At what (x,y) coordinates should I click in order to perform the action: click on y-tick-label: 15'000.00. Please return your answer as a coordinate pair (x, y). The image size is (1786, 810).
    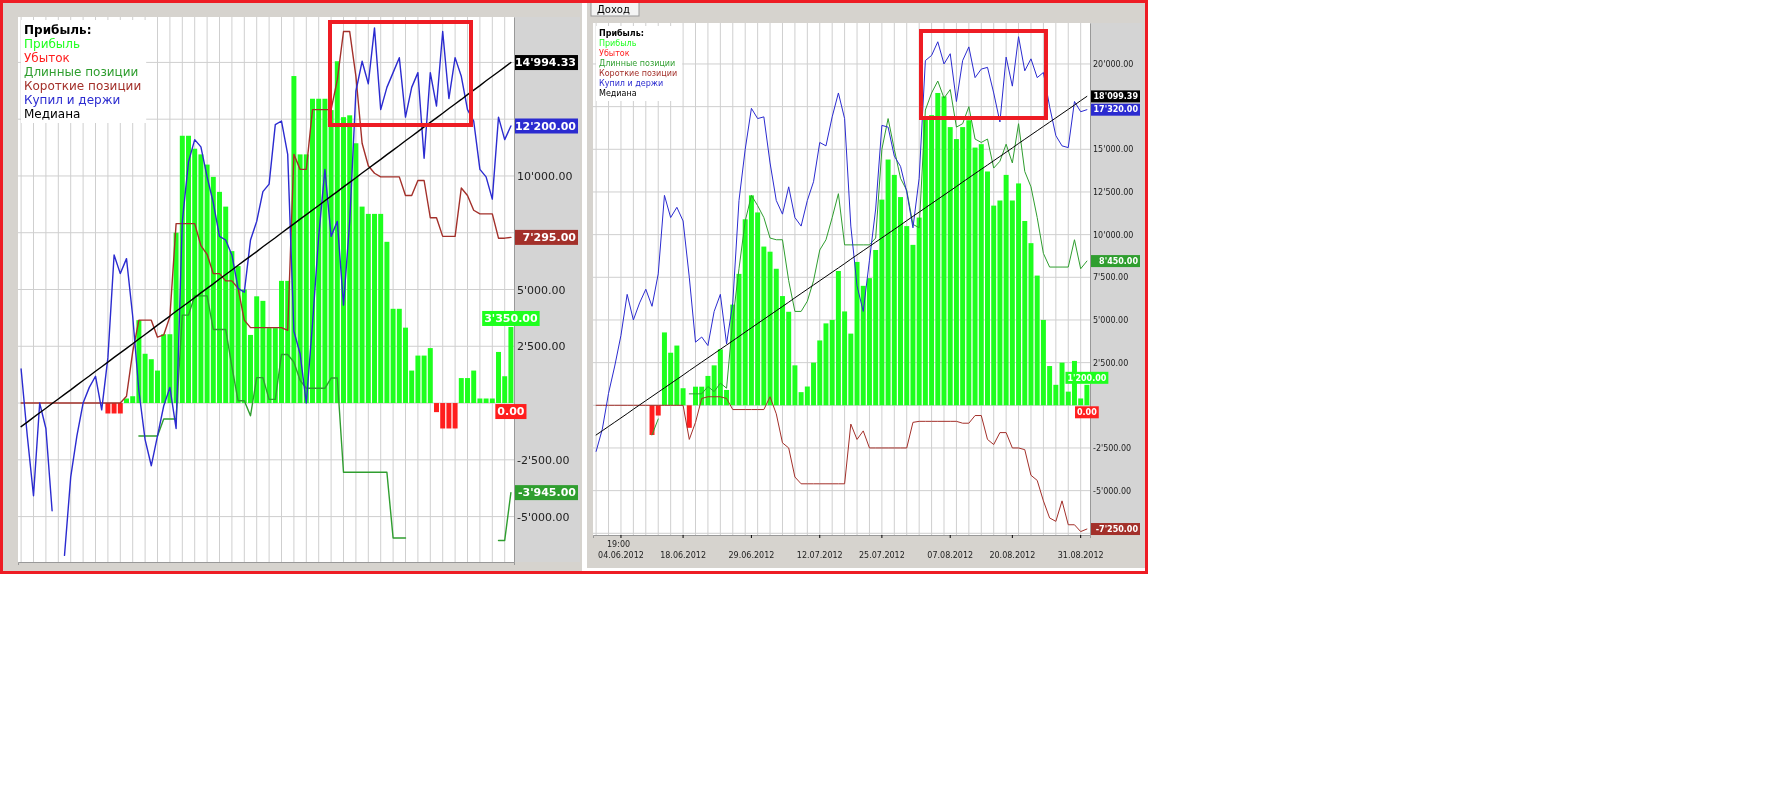
    Looking at the image, I should click on (1113, 150).